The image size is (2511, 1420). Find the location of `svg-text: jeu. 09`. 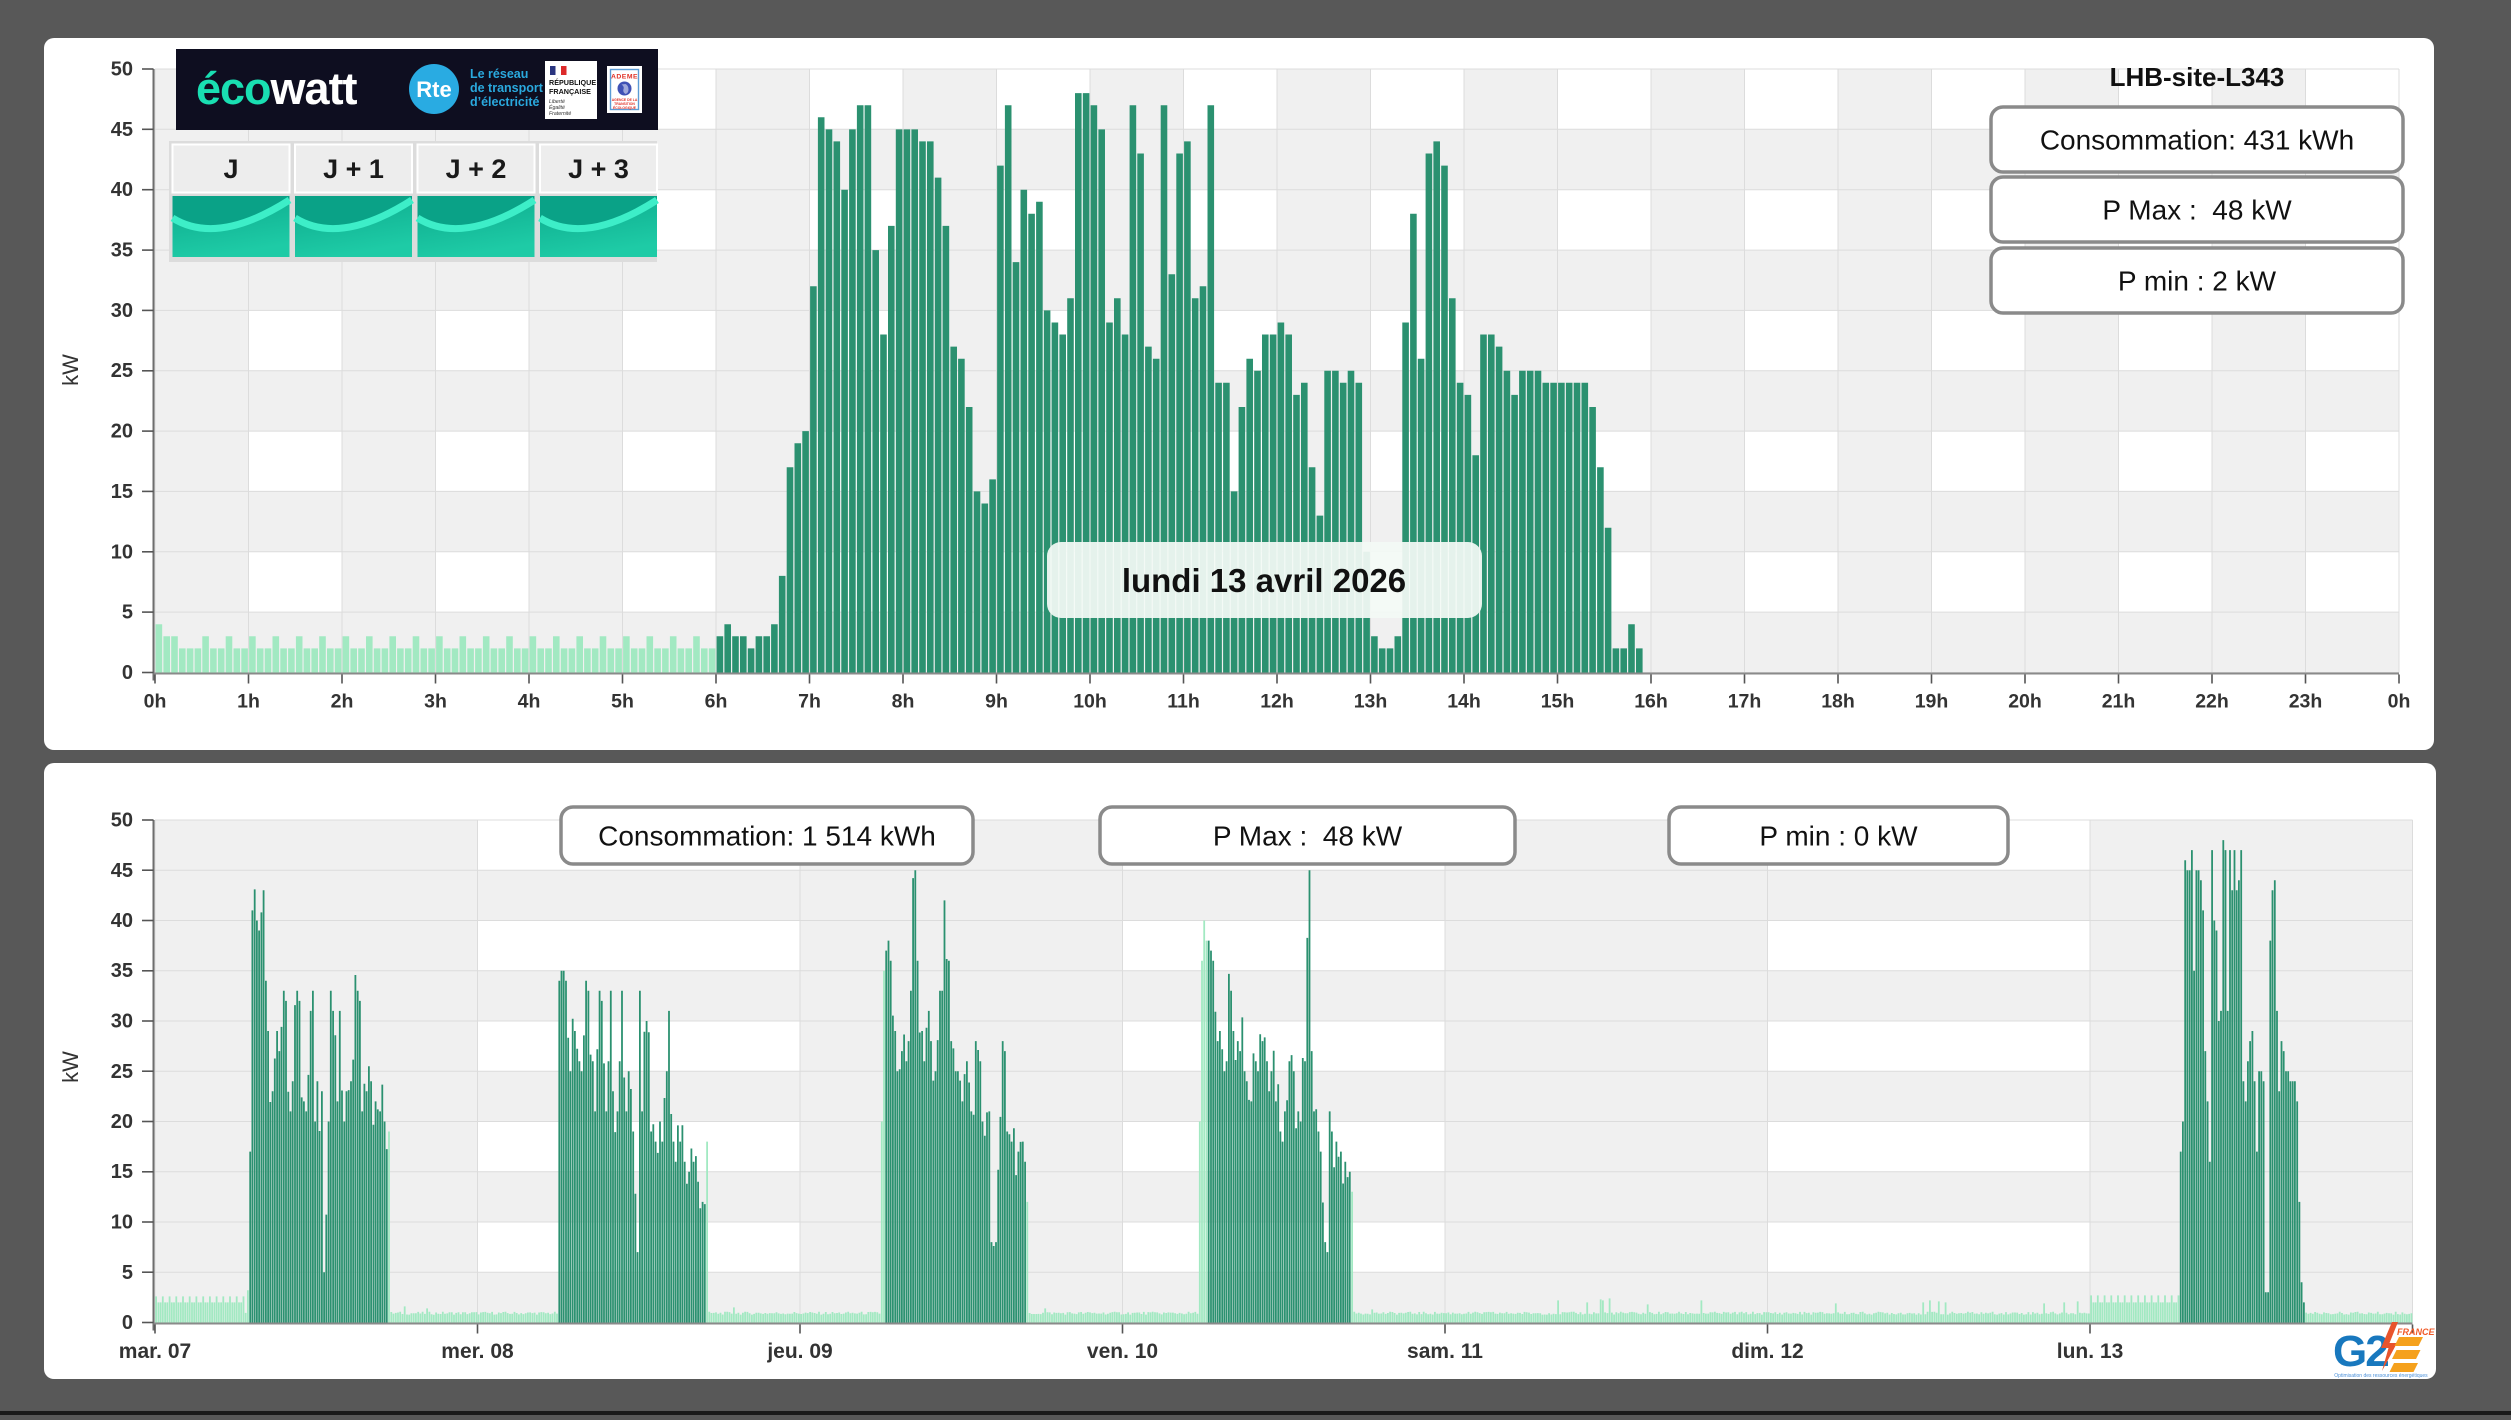

svg-text: jeu. 09 is located at coordinates (799, 1351).